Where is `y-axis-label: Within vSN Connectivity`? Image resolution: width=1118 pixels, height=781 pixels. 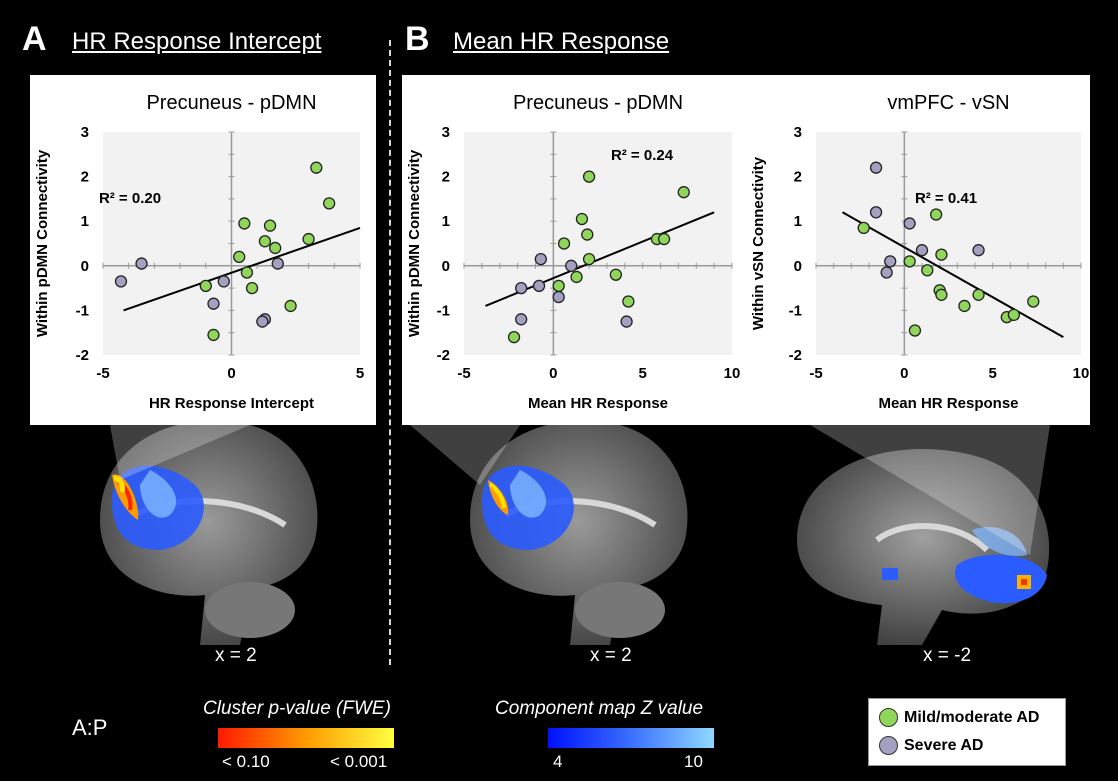 y-axis-label: Within vSN Connectivity is located at coordinates (758, 243).